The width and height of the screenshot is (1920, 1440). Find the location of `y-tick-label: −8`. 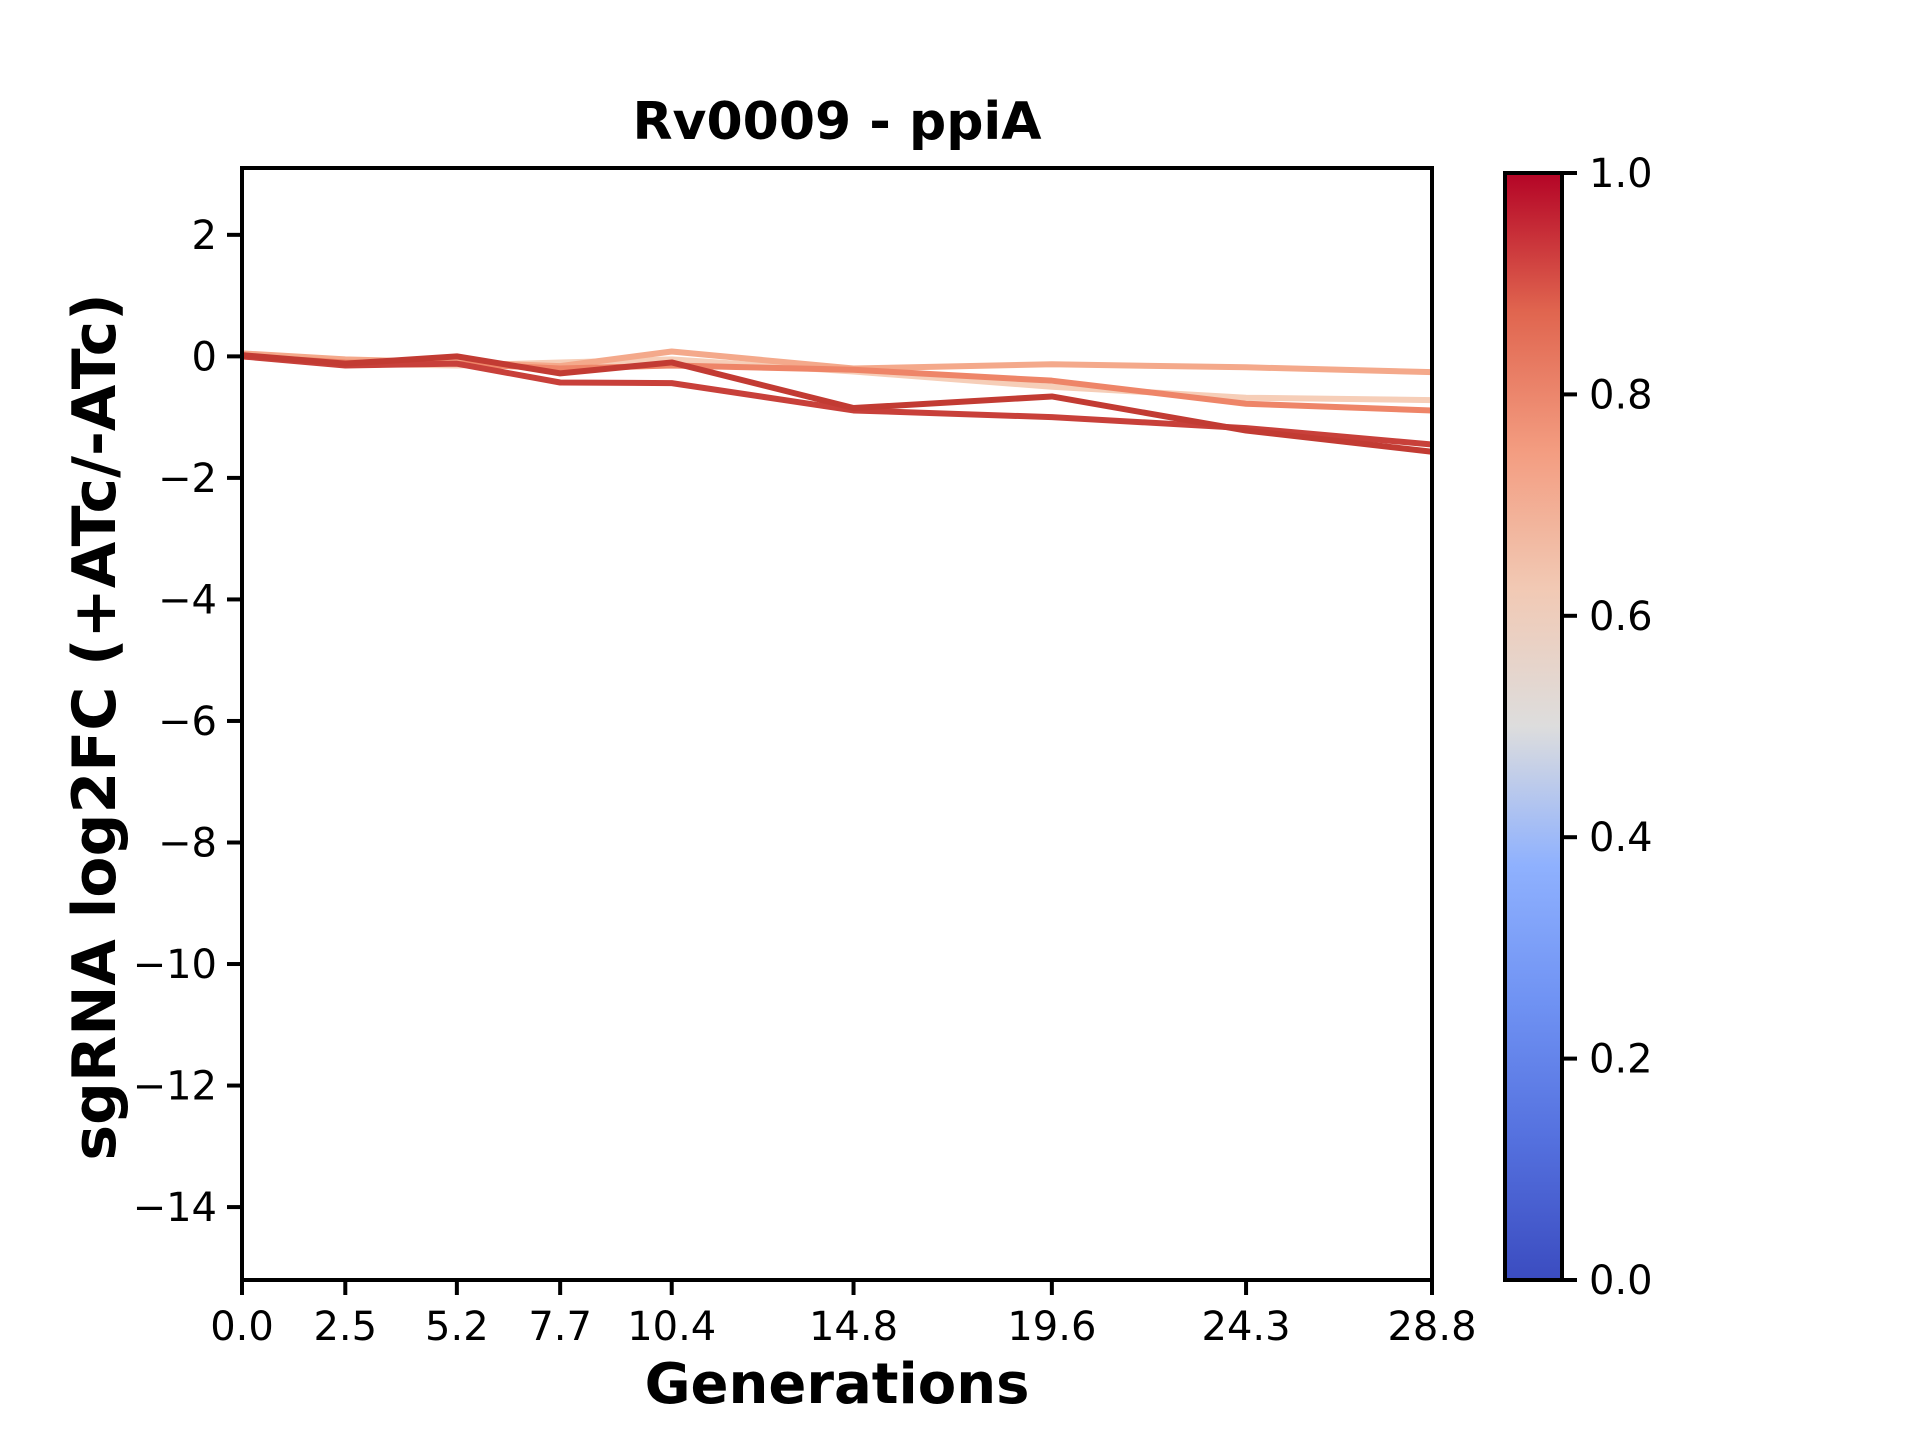

y-tick-label: −8 is located at coordinates (187, 843).